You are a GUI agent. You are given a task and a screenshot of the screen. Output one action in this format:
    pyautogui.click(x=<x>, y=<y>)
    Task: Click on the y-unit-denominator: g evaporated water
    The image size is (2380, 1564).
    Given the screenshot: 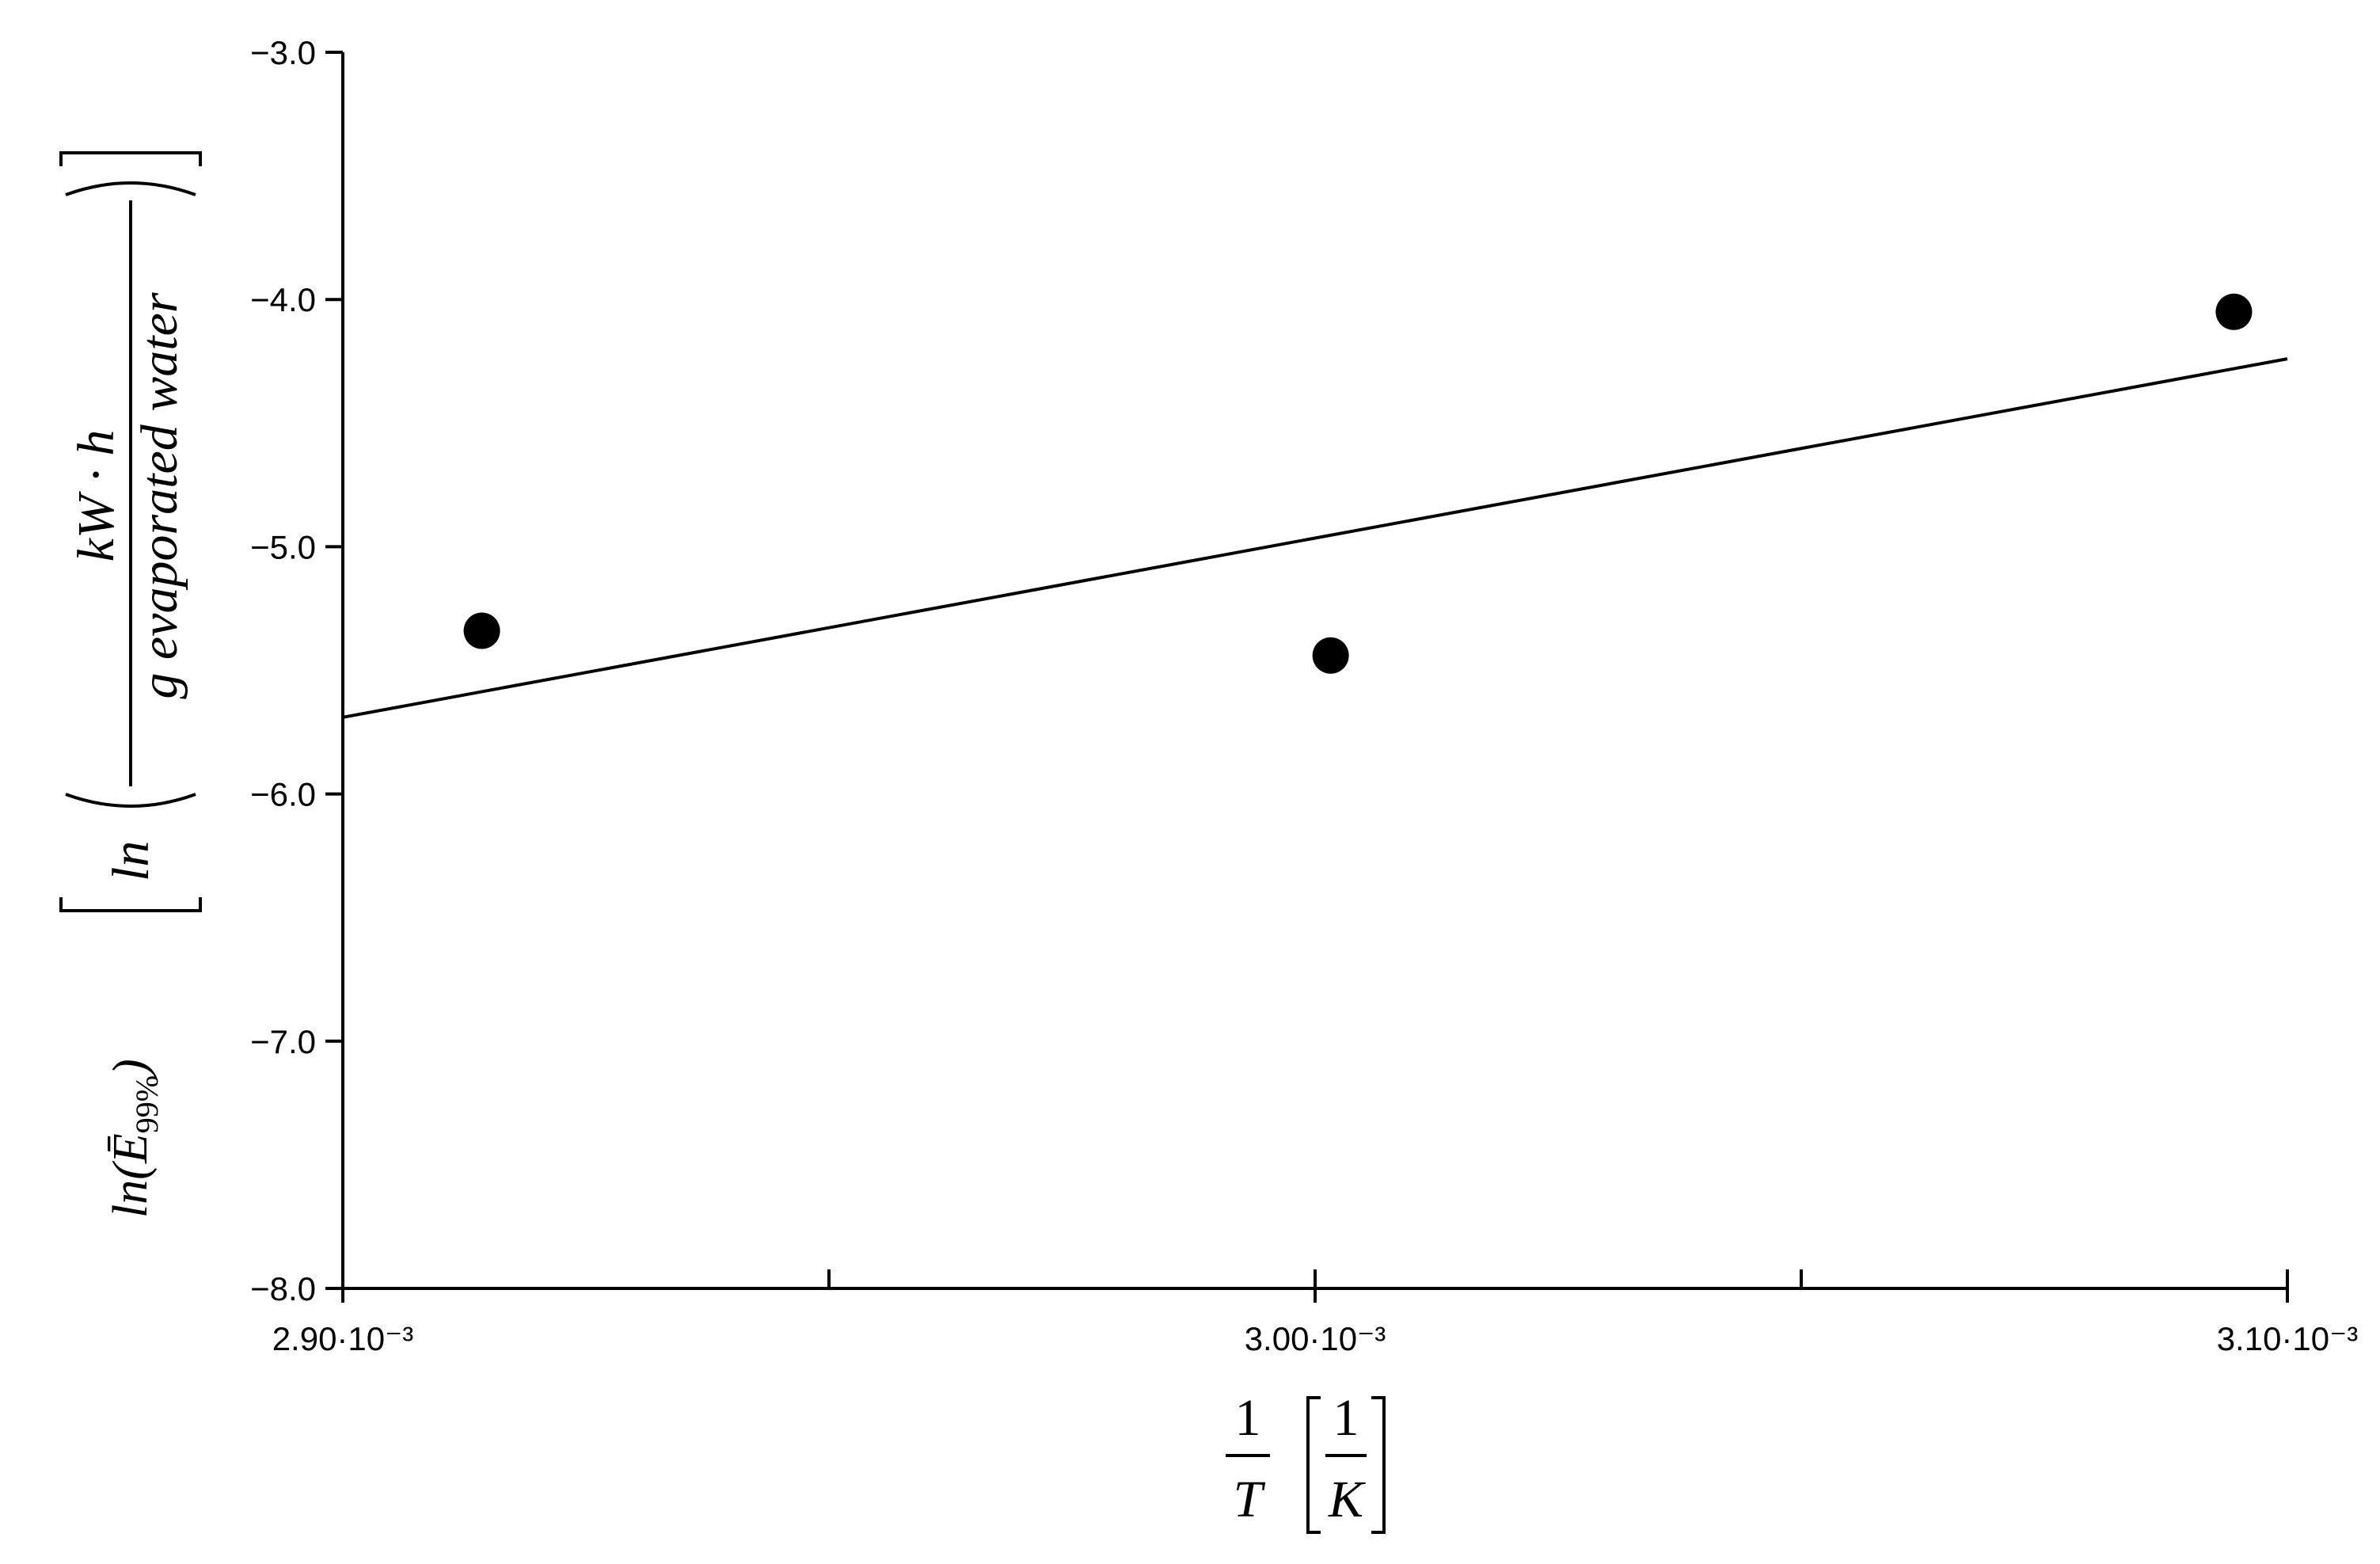 What is the action you would take?
    pyautogui.click(x=159, y=496)
    